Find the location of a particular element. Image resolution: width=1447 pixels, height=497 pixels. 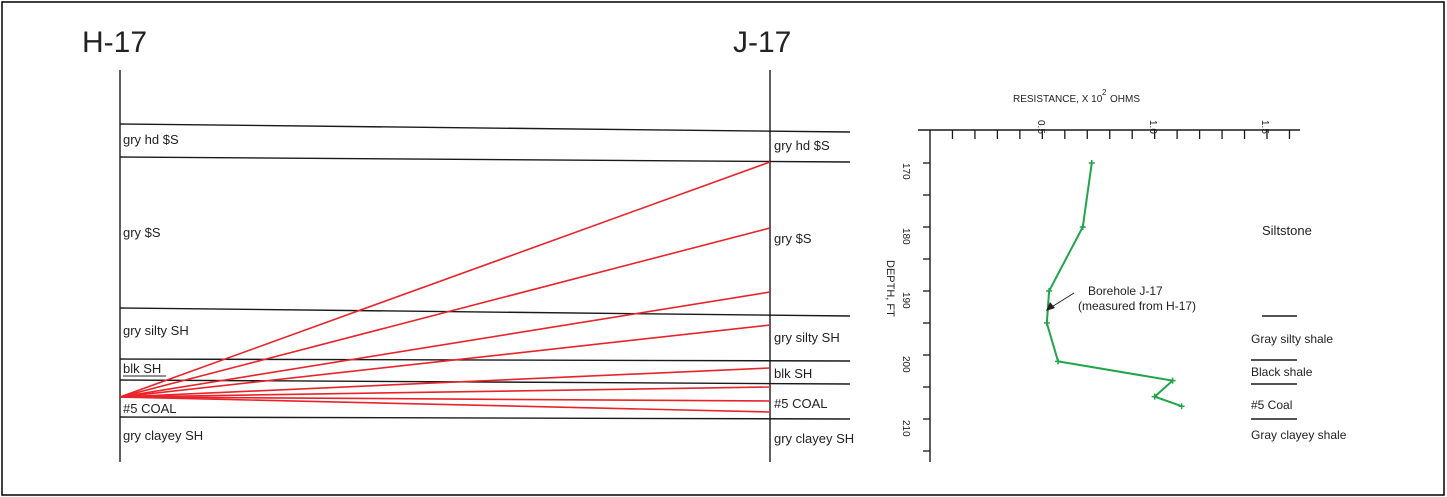

y-axis-ticks is located at coordinates (926, 307).